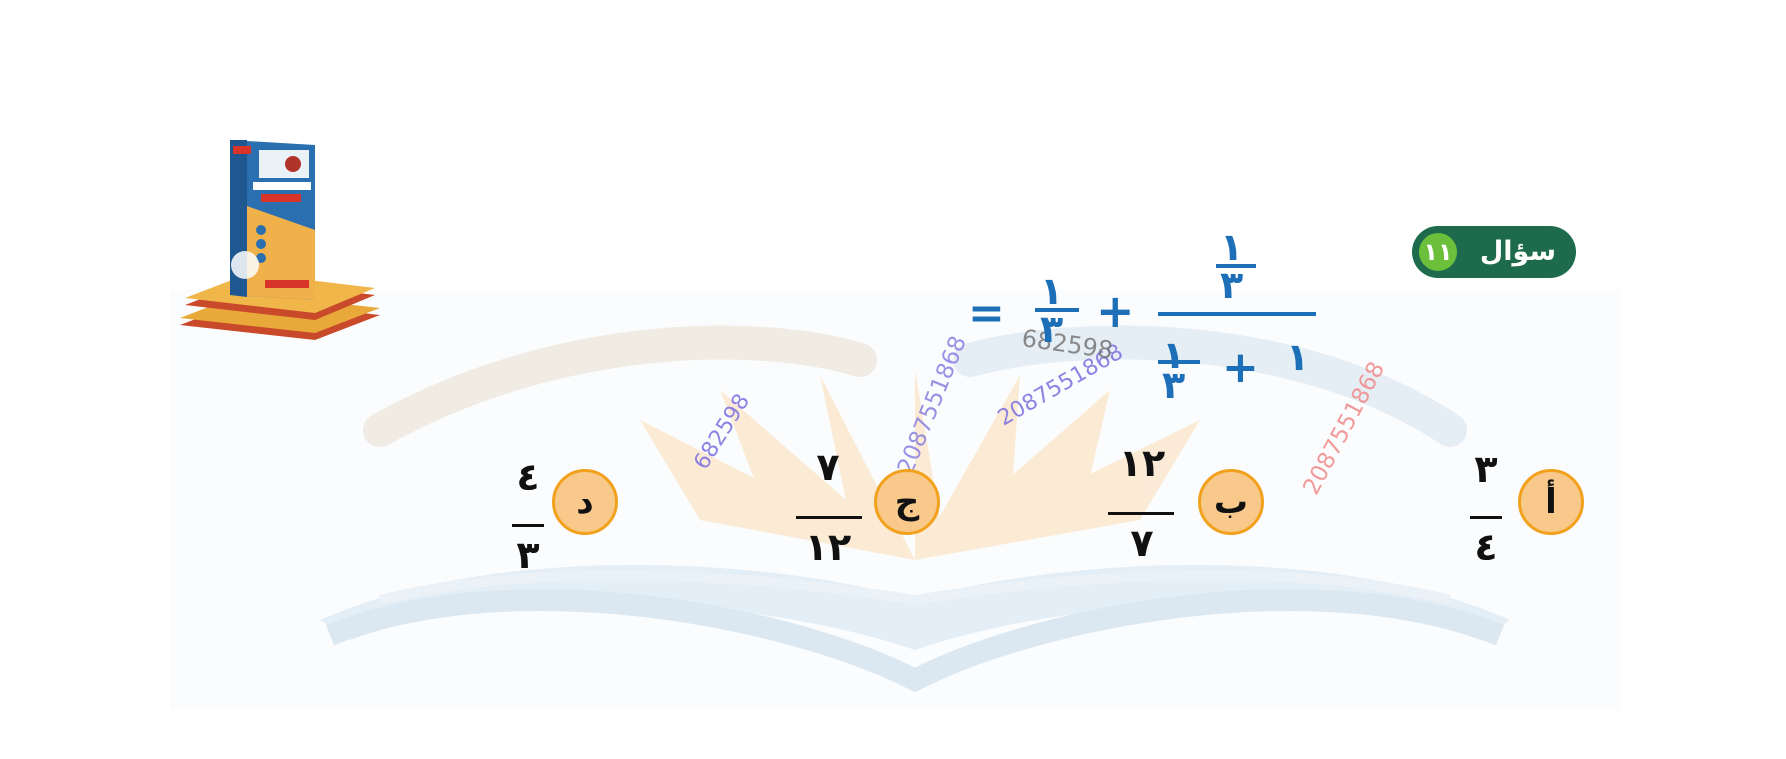 The image size is (1786, 759). Describe the element at coordinates (1231, 502) in the screenshot. I see `option-b-circle: ب` at that location.